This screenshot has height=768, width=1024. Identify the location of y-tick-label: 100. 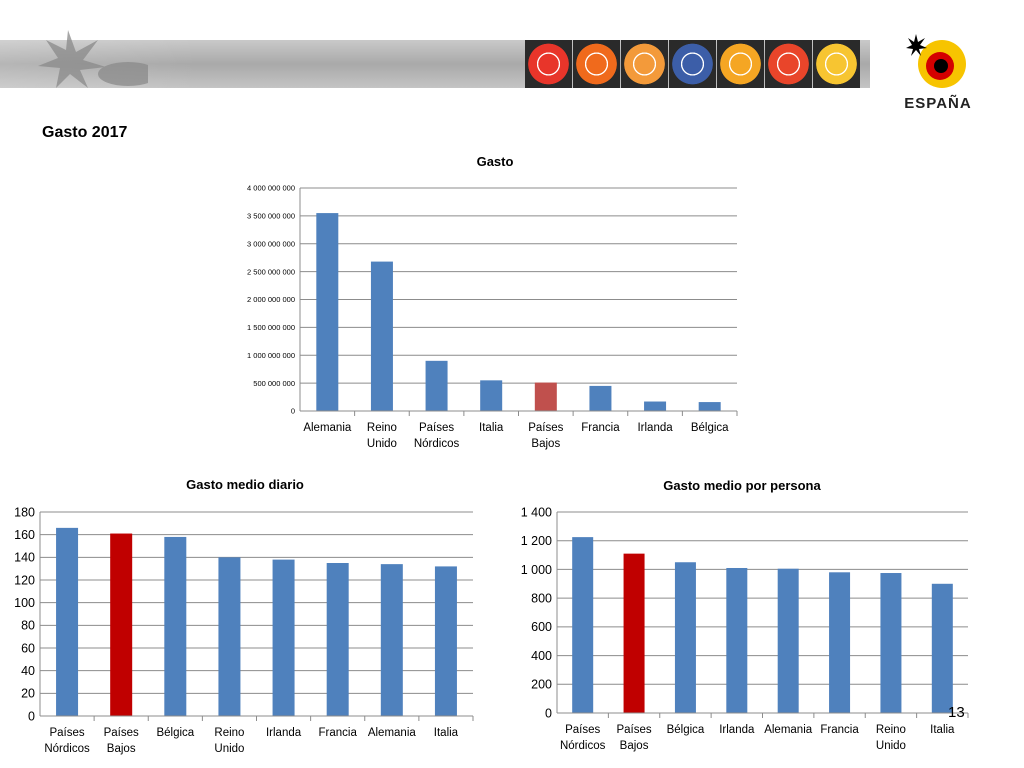
(24, 603).